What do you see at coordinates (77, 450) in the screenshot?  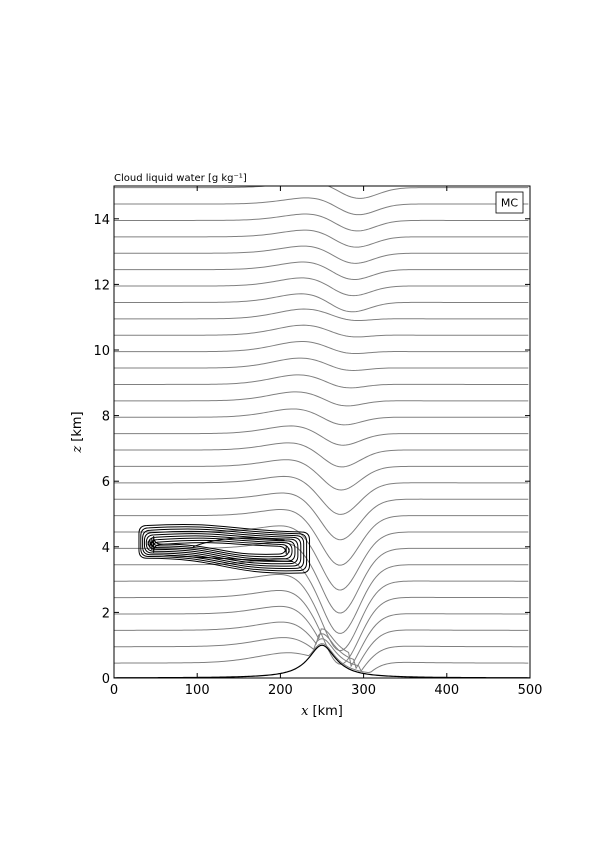 I see `y-axis-var: z` at bounding box center [77, 450].